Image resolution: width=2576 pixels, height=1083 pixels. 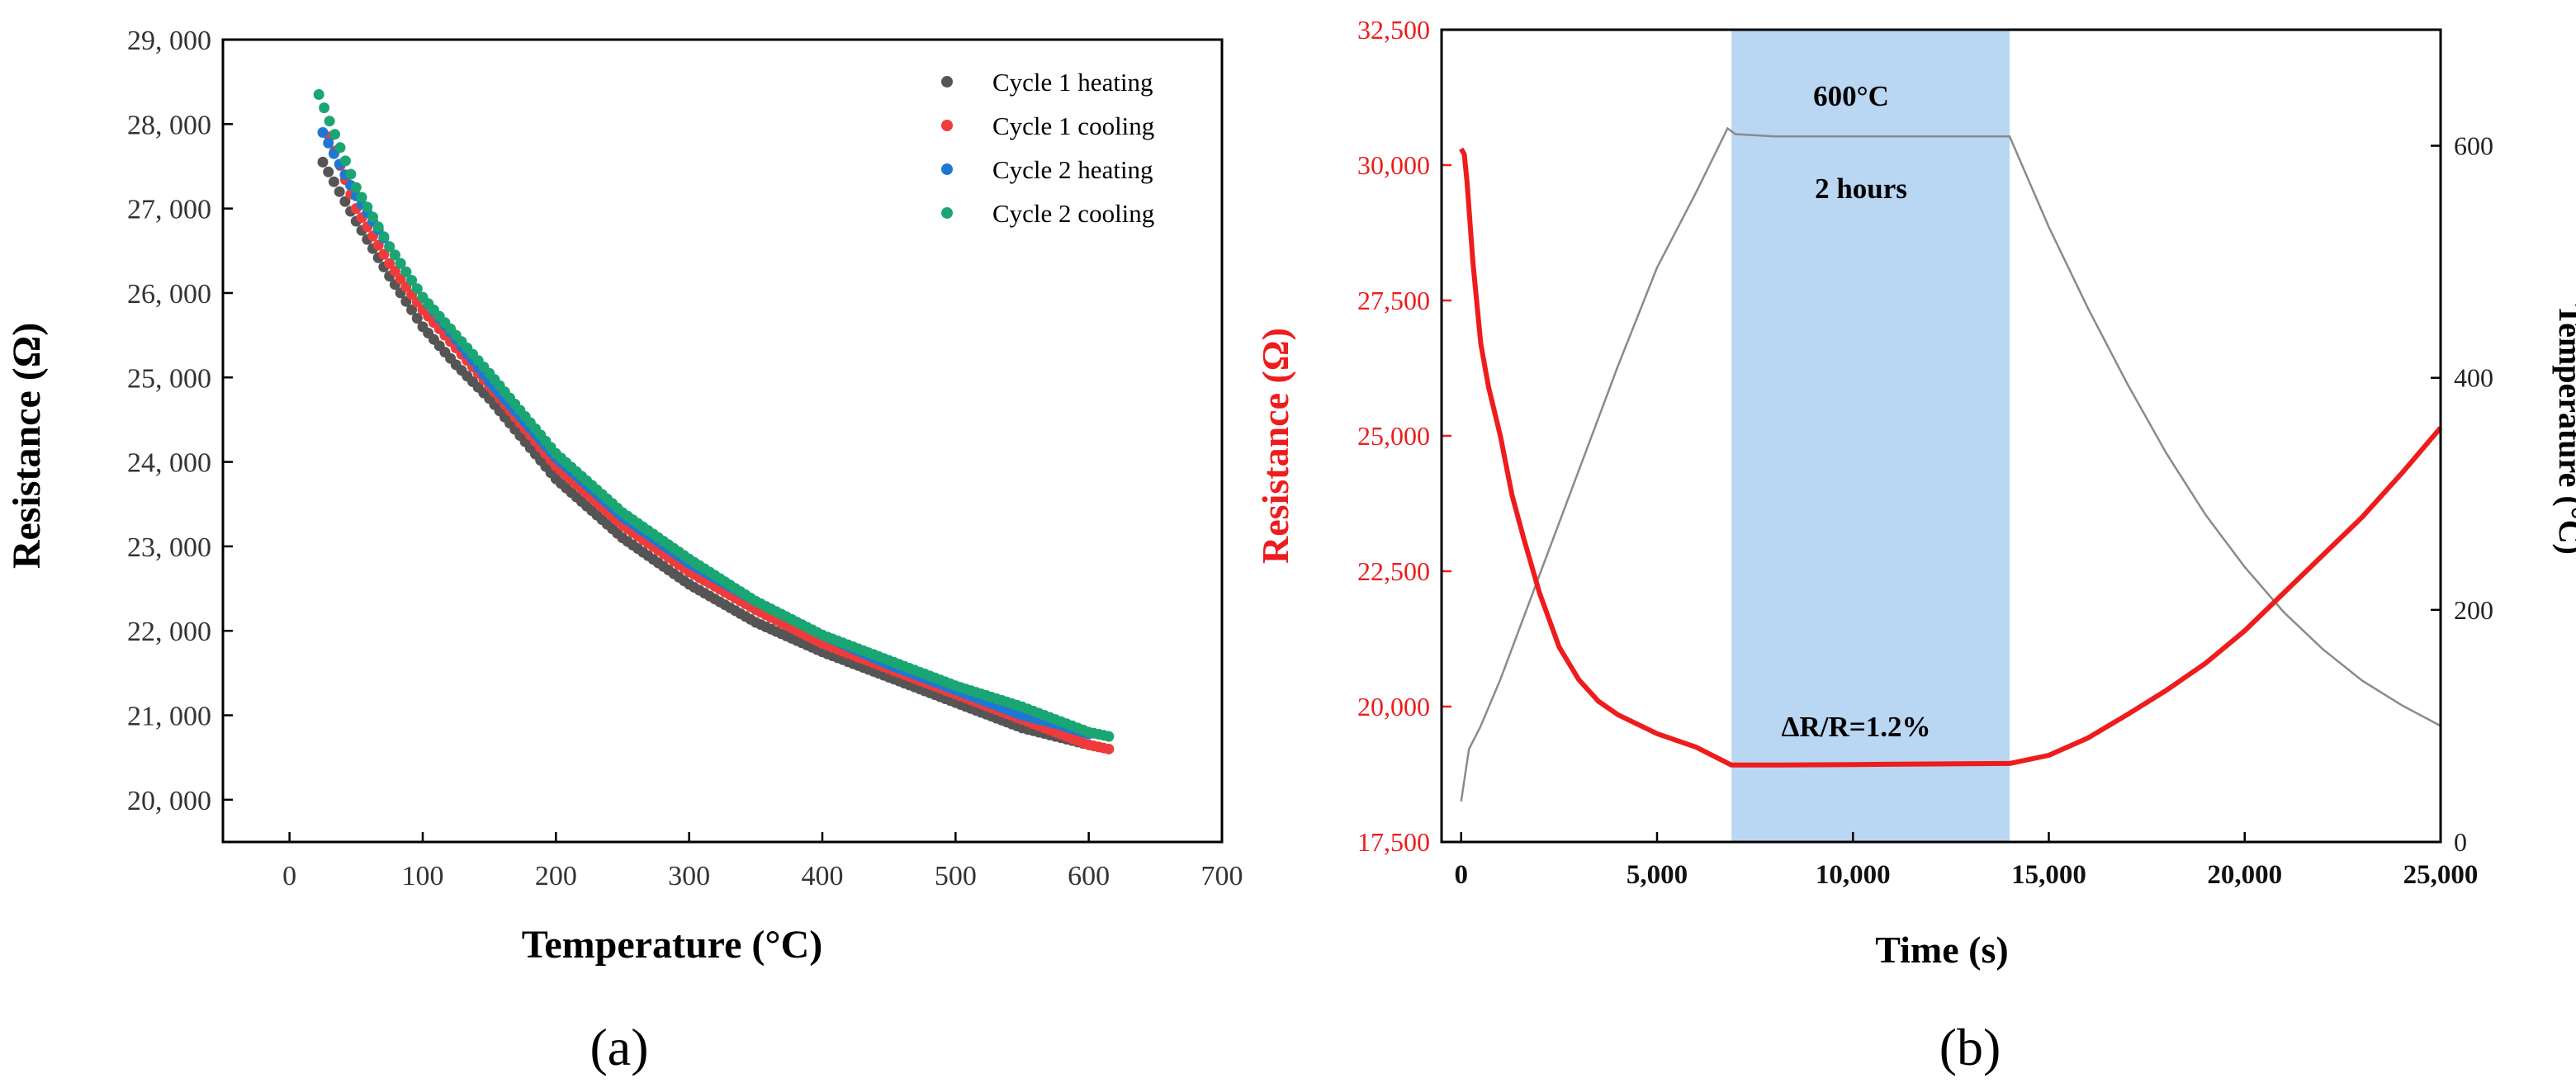 What do you see at coordinates (1970, 1047) in the screenshot?
I see `panel-b-caption: (b)` at bounding box center [1970, 1047].